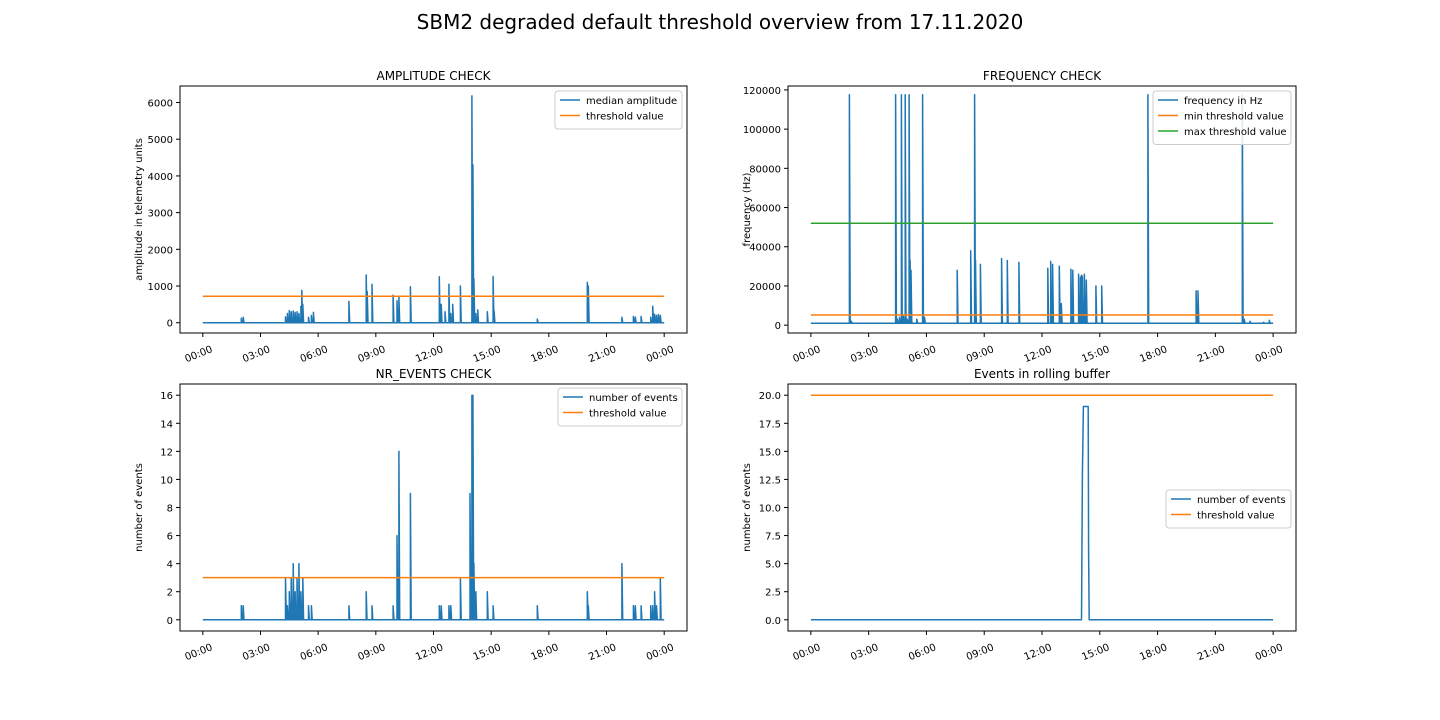 This screenshot has width=1440, height=720. Describe the element at coordinates (139, 209) in the screenshot. I see `y-axis-label: amplitude in telemetry units` at that location.